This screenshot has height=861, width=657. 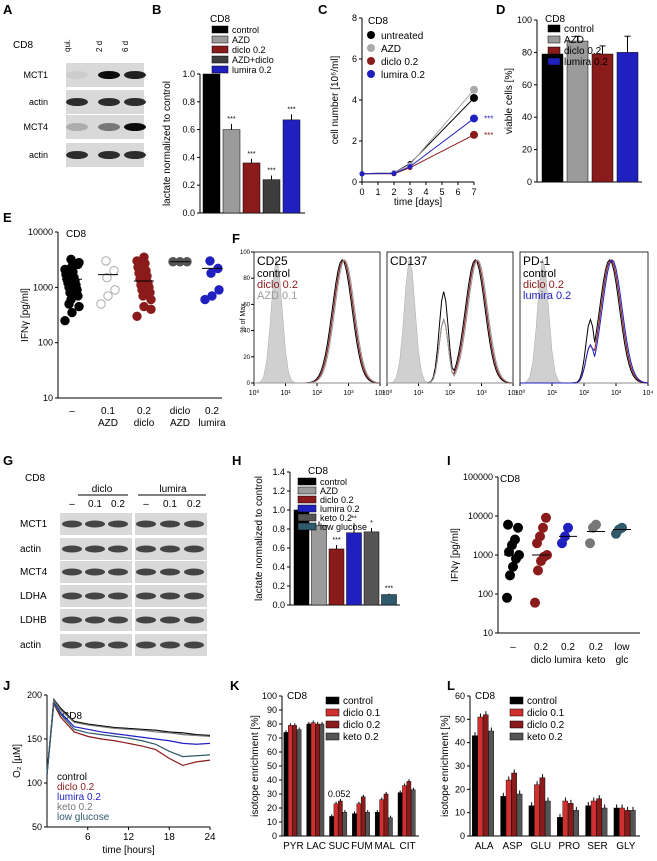 What do you see at coordinates (212, 423) in the screenshot?
I see `panel-e-xtick-label2: lumira` at bounding box center [212, 423].